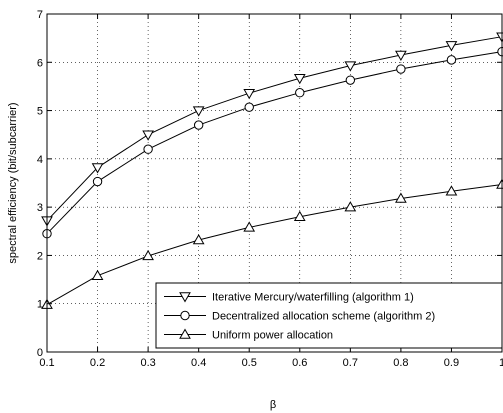 Image resolution: width=503 pixels, height=413 pixels. What do you see at coordinates (451, 363) in the screenshot?
I see `x-tick-label: 0.9` at bounding box center [451, 363].